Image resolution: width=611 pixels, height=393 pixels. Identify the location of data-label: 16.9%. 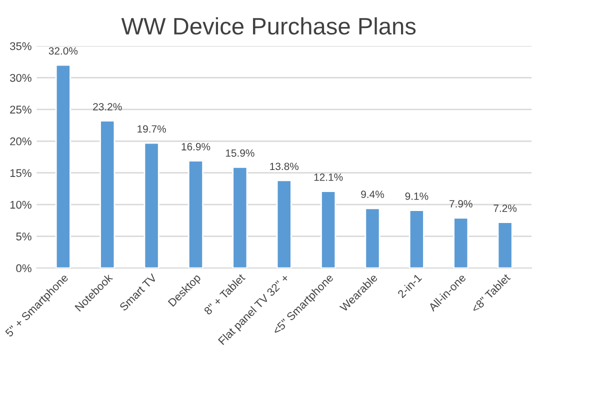
(196, 146).